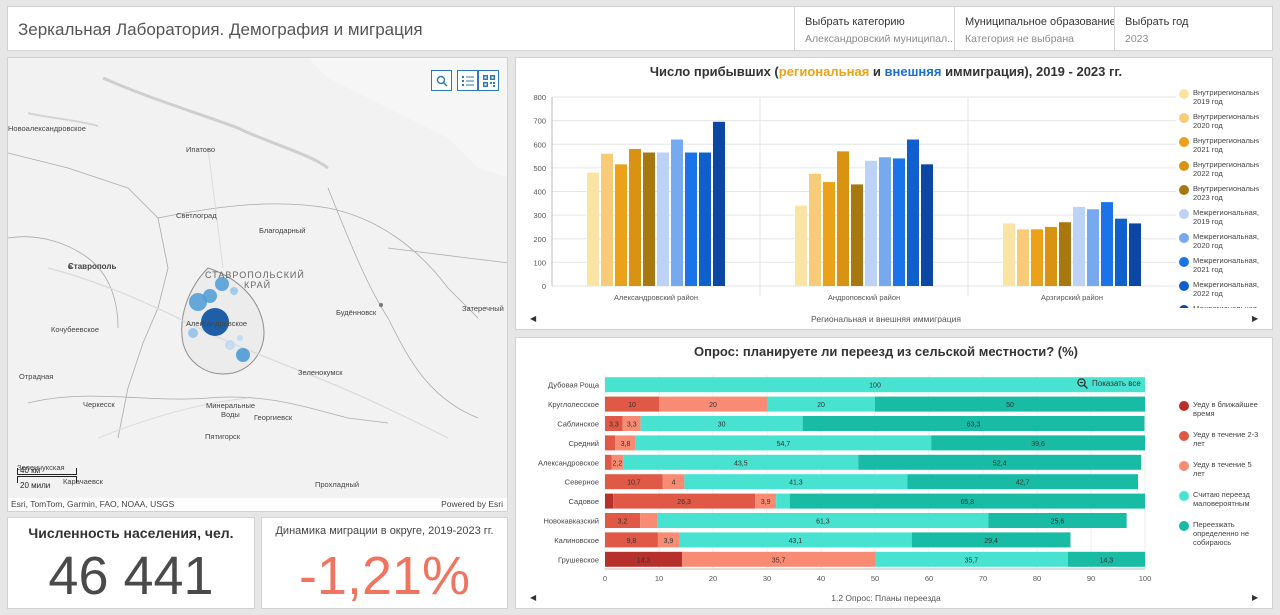 This screenshot has width=1280, height=615. I want to click on legend-item: Внутрирегиональная, 2022 год, so click(1219, 169).